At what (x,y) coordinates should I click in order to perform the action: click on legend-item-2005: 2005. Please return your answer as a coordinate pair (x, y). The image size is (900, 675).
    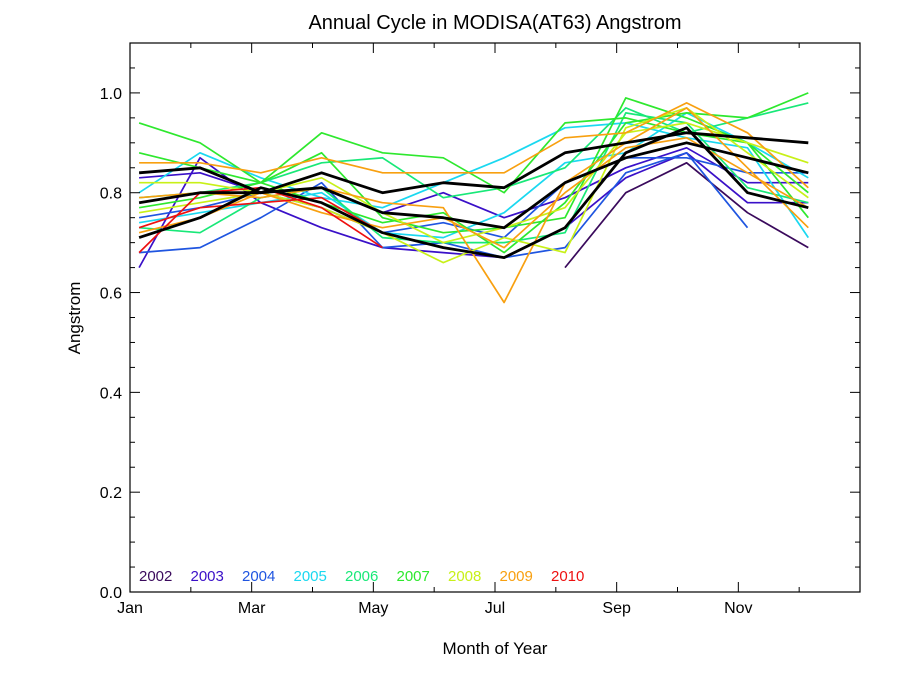
    Looking at the image, I should click on (310, 576).